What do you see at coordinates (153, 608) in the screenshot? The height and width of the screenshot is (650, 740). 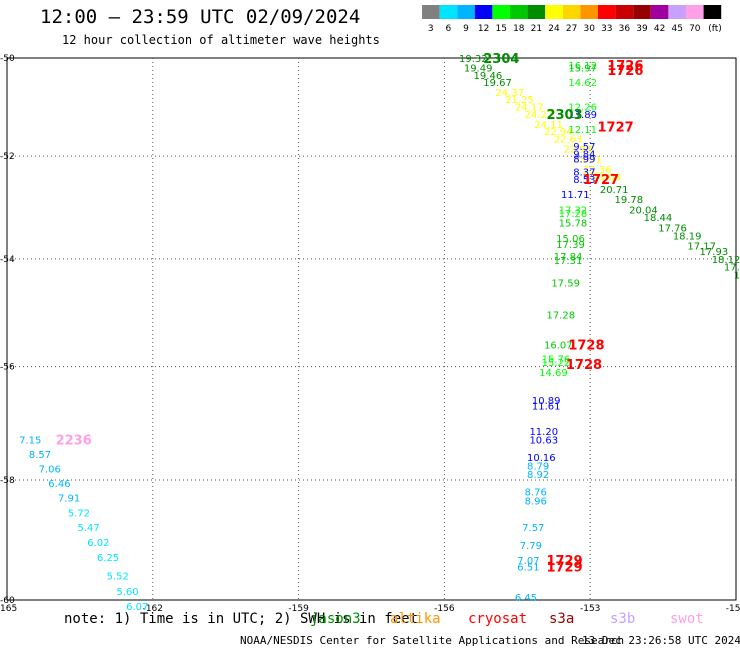 I see `longitude-label: -162` at bounding box center [153, 608].